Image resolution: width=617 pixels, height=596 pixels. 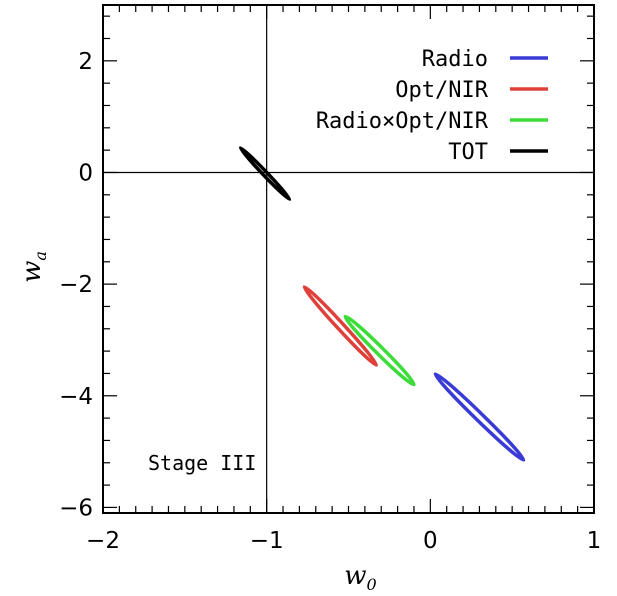 I want to click on ellipse-radio, so click(x=479, y=417).